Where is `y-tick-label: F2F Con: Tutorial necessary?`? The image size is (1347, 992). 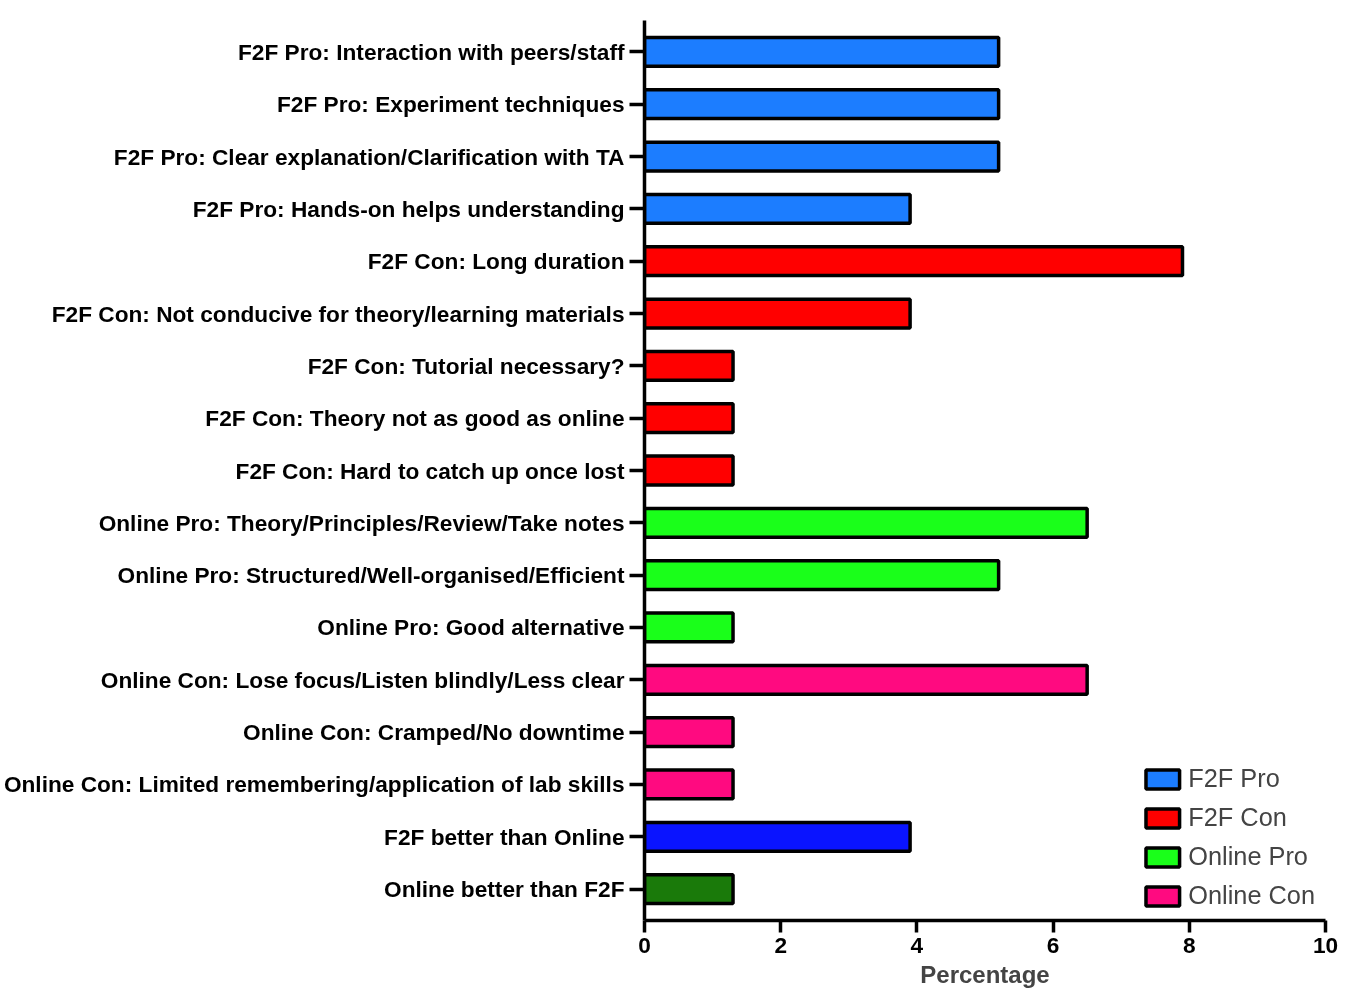
y-tick-label: F2F Con: Tutorial necessary? is located at coordinates (466, 365).